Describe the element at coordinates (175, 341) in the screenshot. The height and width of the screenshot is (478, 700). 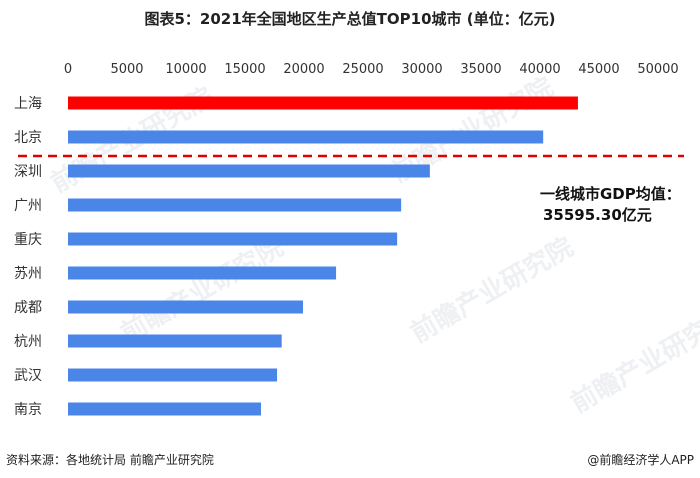
I see `bar-杭州` at that location.